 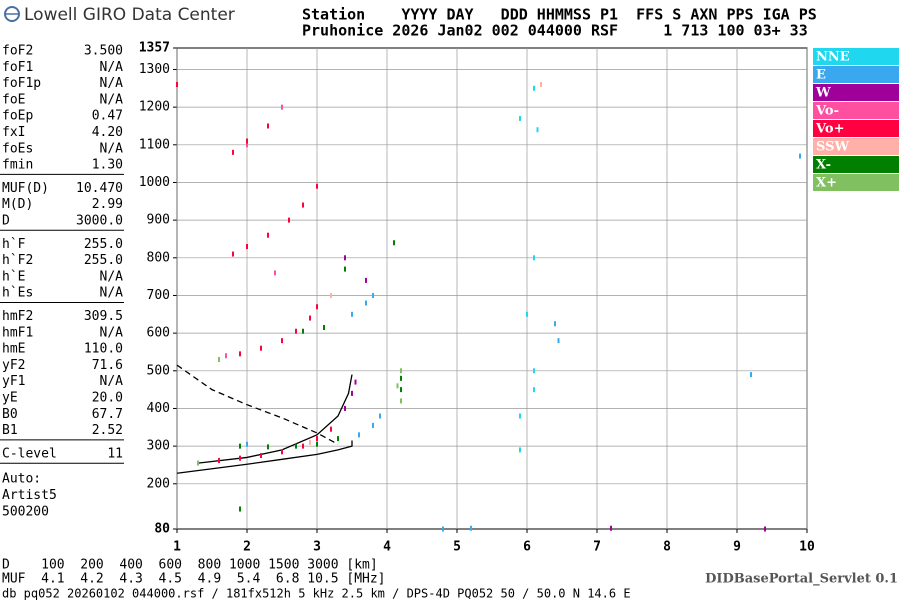 What do you see at coordinates (17, 260) in the screenshot?
I see `param-name: h`F2` at bounding box center [17, 260].